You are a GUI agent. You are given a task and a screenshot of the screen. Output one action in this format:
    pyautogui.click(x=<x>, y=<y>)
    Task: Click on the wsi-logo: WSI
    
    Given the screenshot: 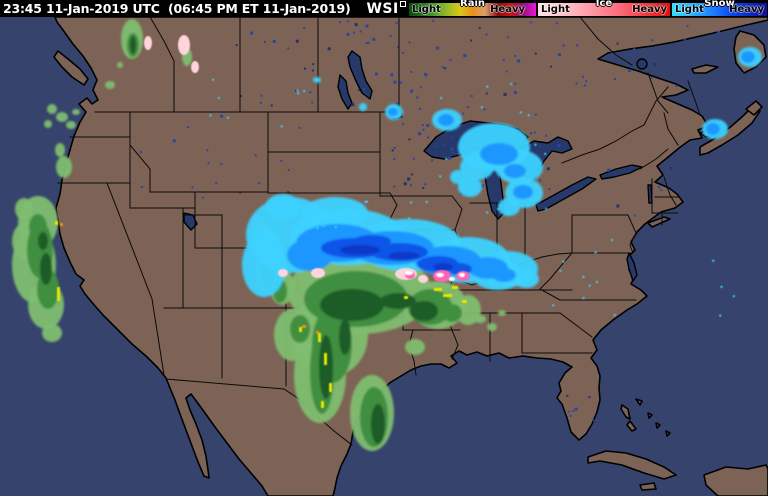 What is the action you would take?
    pyautogui.click(x=386, y=8)
    